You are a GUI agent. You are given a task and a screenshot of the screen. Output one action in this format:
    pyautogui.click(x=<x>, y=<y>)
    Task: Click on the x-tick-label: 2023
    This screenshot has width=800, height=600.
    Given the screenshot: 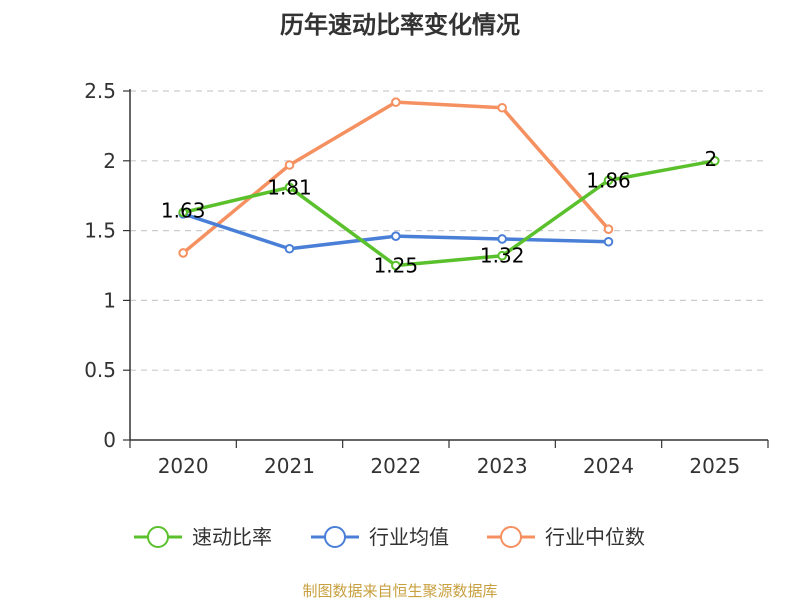 What is the action you would take?
    pyautogui.click(x=502, y=466)
    